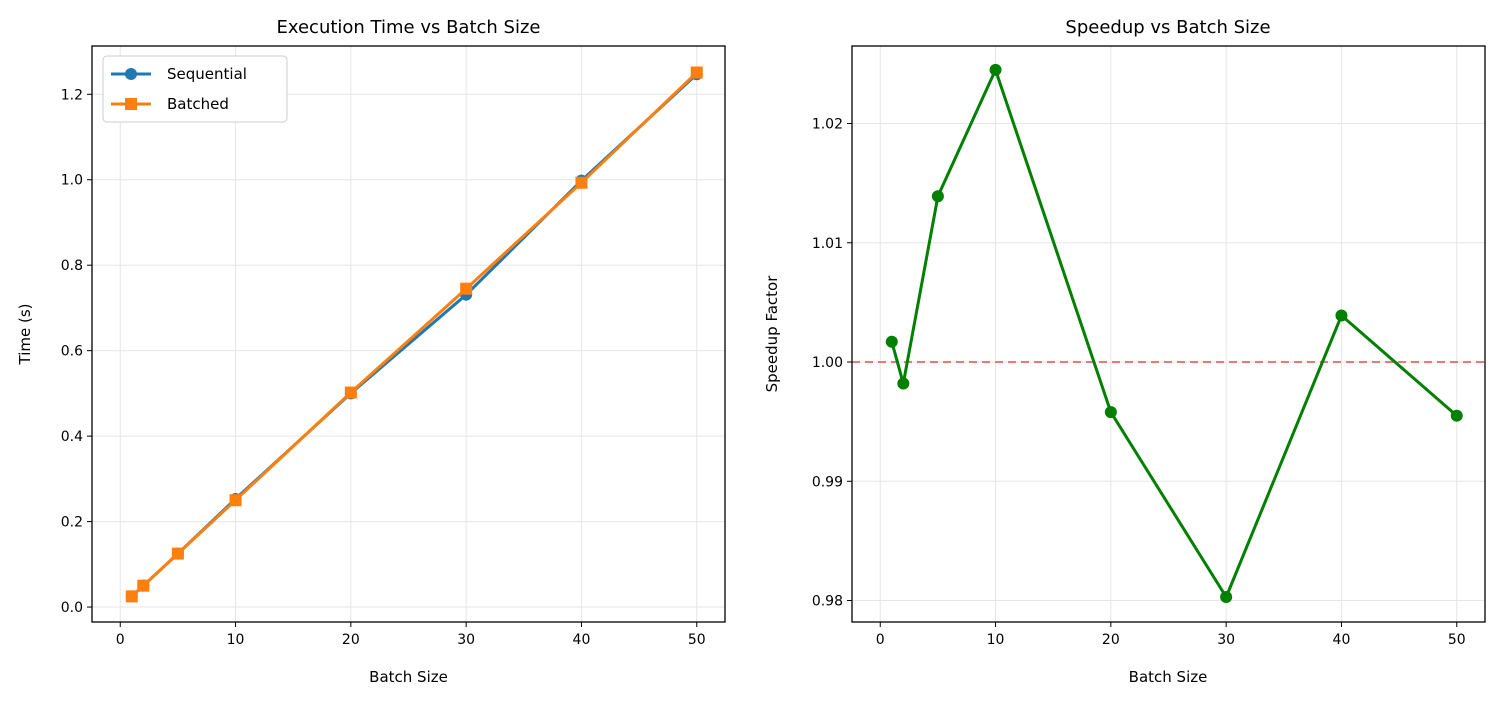 This screenshot has height=701, width=1501. I want to click on y-tick-label: 1.01, so click(827, 244).